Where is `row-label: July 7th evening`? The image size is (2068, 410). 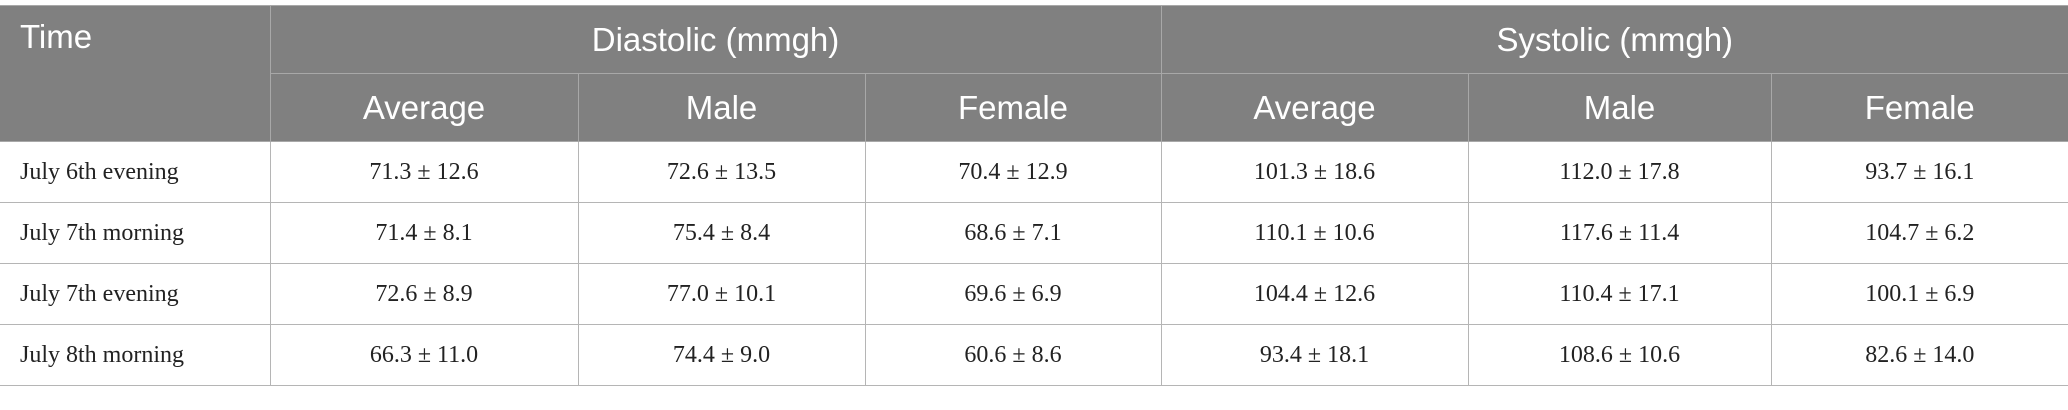 row-label: July 7th evening is located at coordinates (135, 294).